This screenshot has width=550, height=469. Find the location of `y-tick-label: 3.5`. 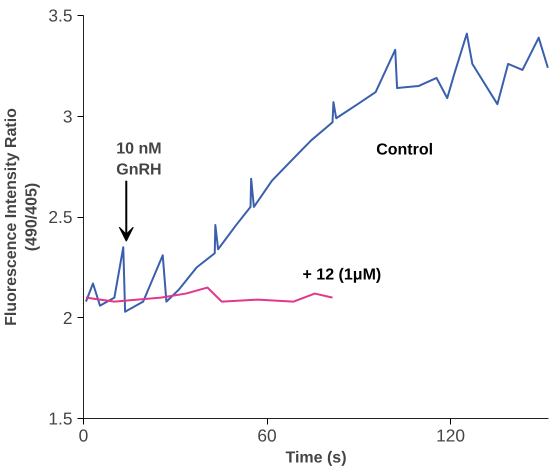

y-tick-label: 3.5 is located at coordinates (60, 16).